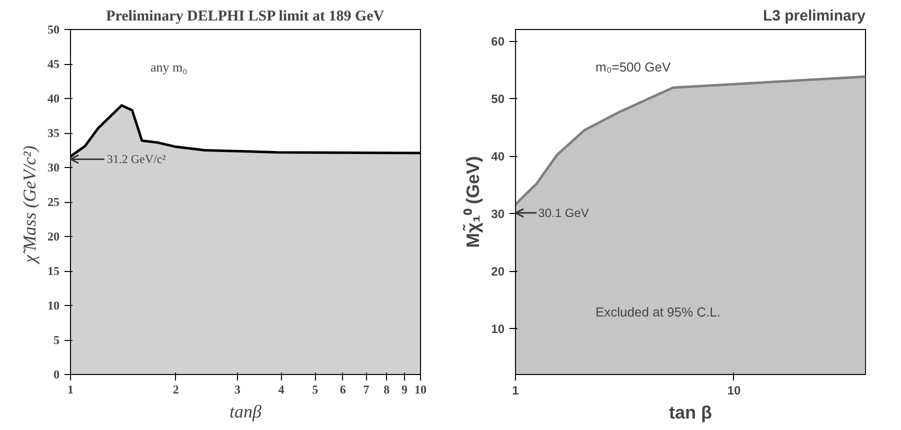 The width and height of the screenshot is (901, 430). What do you see at coordinates (366, 389) in the screenshot?
I see `x-tick-label: 7` at bounding box center [366, 389].